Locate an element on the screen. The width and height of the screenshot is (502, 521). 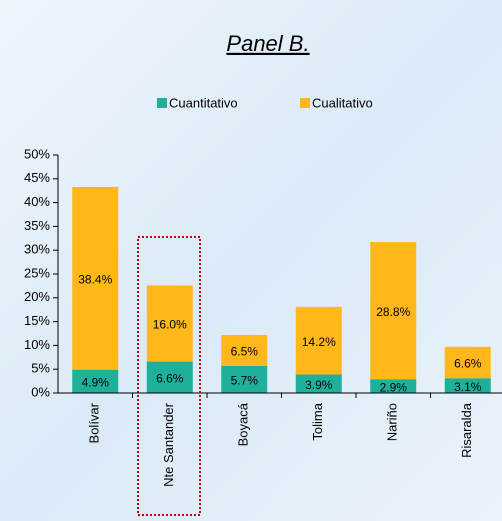
y-tick-label: 35% is located at coordinates (37, 225).